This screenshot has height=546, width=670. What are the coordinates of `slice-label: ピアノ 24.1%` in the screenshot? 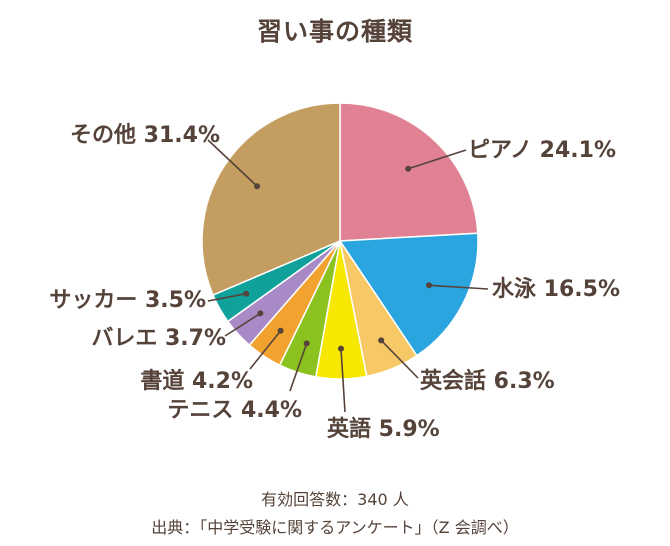 It's located at (542, 150).